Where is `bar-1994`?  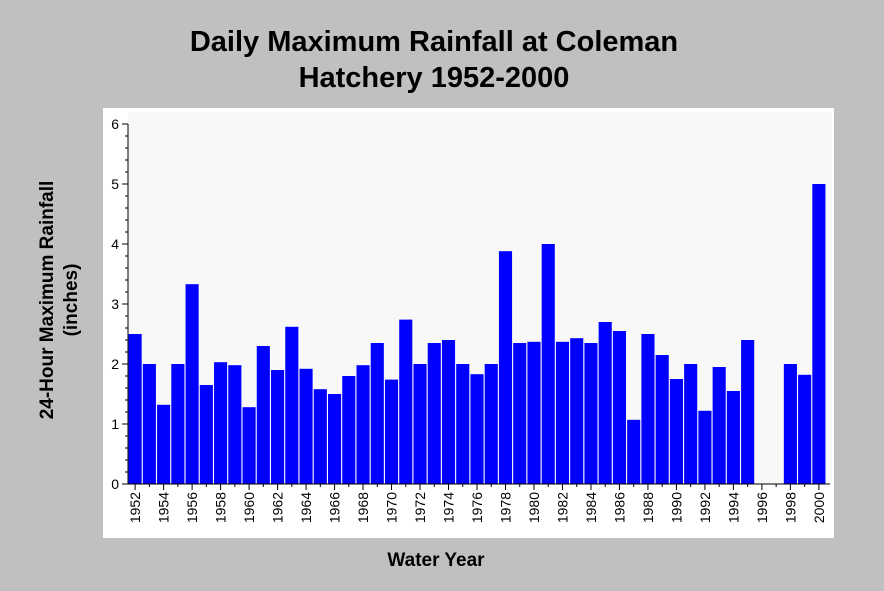
bar-1994 is located at coordinates (733, 437).